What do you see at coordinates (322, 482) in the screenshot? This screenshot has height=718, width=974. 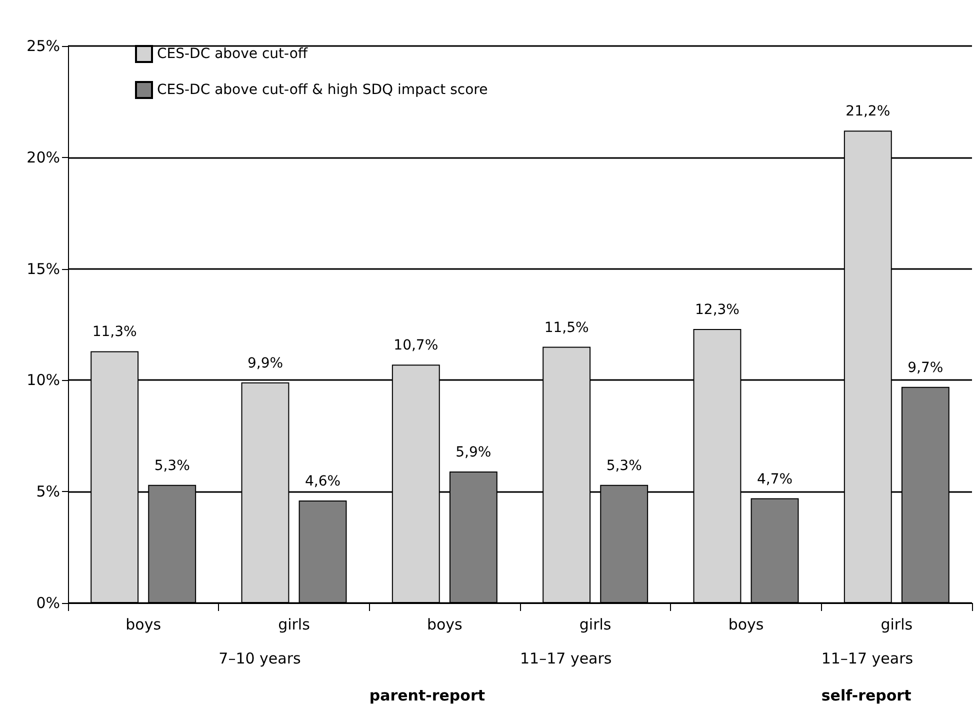 I see `data-label: 4,6%` at bounding box center [322, 482].